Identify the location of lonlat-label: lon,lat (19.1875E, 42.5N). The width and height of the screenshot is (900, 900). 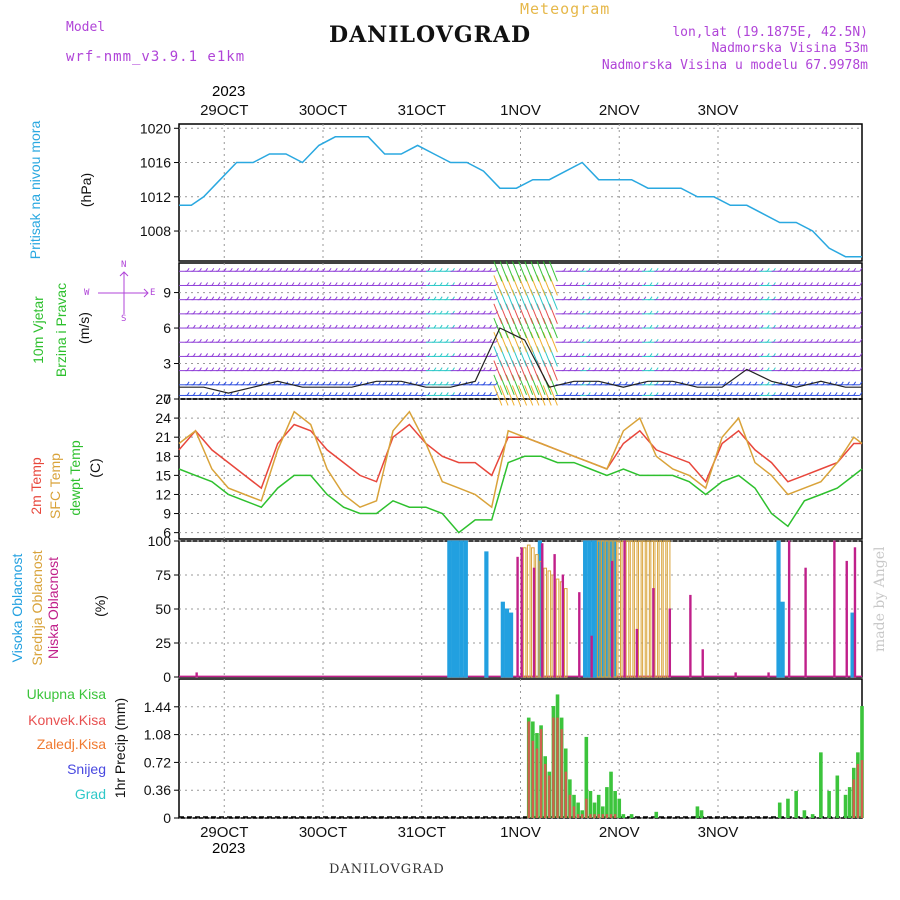
(770, 32).